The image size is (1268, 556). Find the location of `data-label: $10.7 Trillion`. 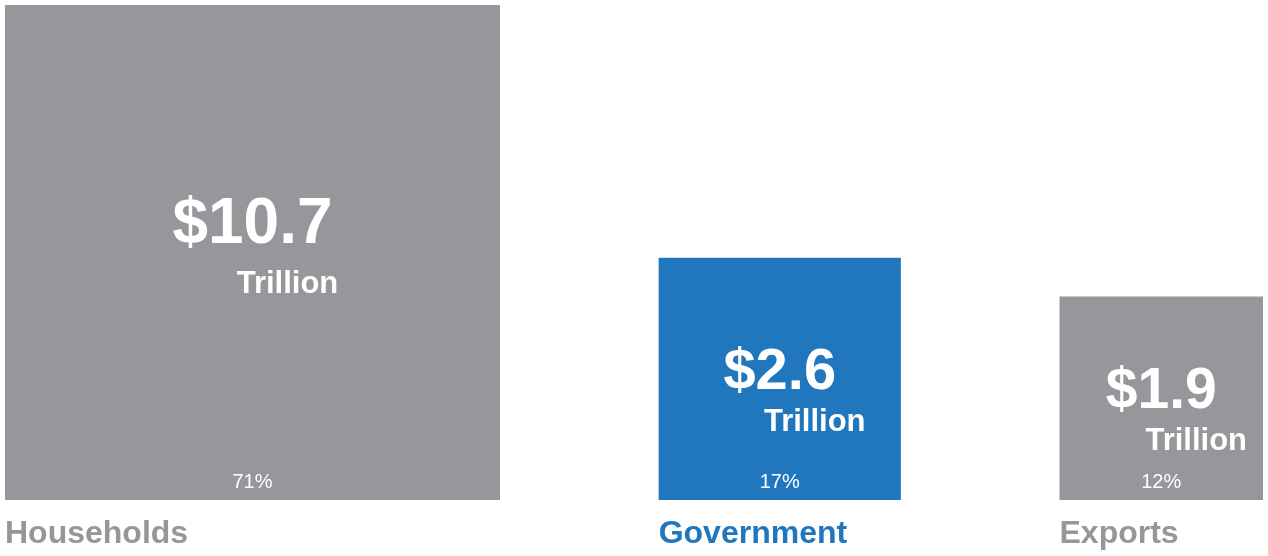

data-label: $10.7 Trillion is located at coordinates (255, 242).